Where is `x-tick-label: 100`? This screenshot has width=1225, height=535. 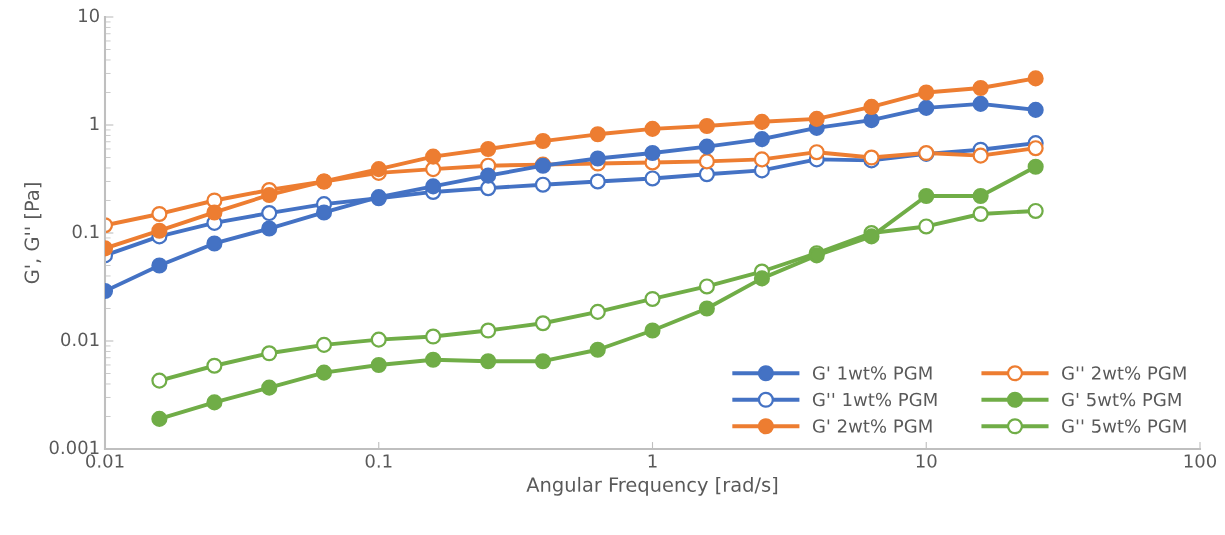
x-tick-label: 100 is located at coordinates (1200, 461).